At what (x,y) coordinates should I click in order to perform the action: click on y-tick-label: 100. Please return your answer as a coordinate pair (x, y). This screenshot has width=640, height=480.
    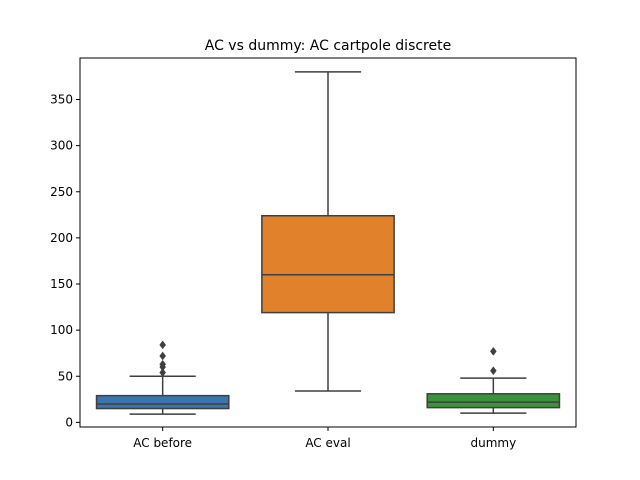
    Looking at the image, I should click on (61, 330).